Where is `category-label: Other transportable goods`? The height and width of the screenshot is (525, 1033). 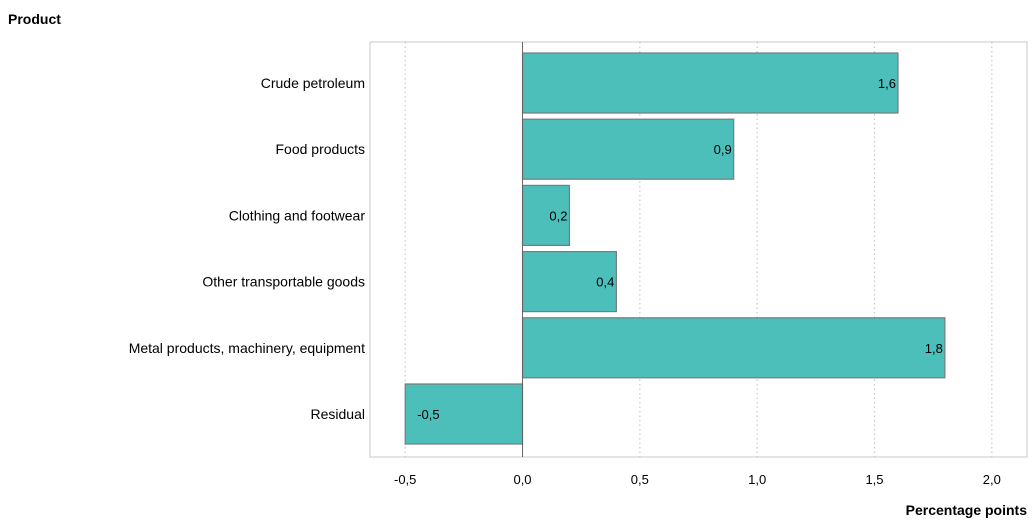
category-label: Other transportable goods is located at coordinates (283, 282).